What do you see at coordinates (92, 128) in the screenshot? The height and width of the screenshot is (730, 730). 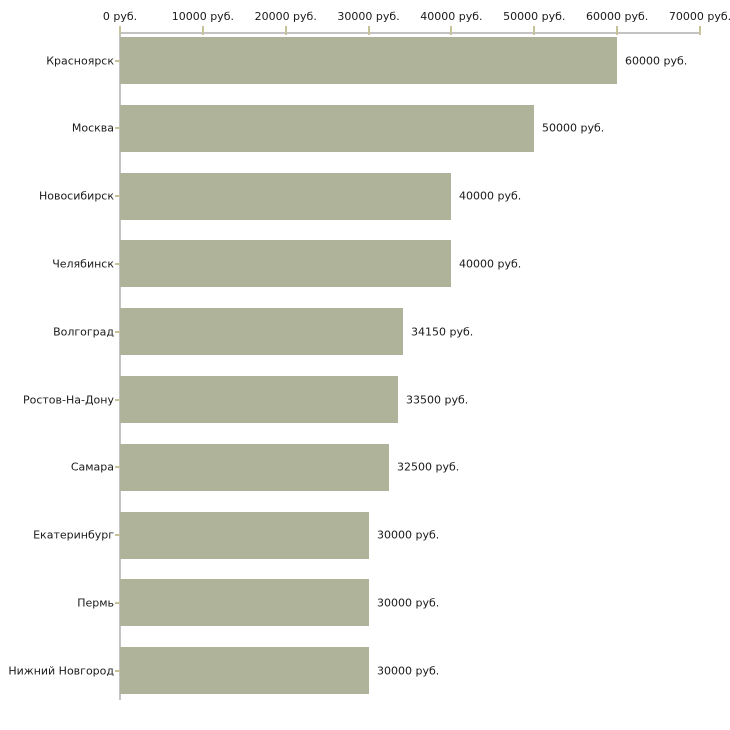 I see `category-label: Москва` at bounding box center [92, 128].